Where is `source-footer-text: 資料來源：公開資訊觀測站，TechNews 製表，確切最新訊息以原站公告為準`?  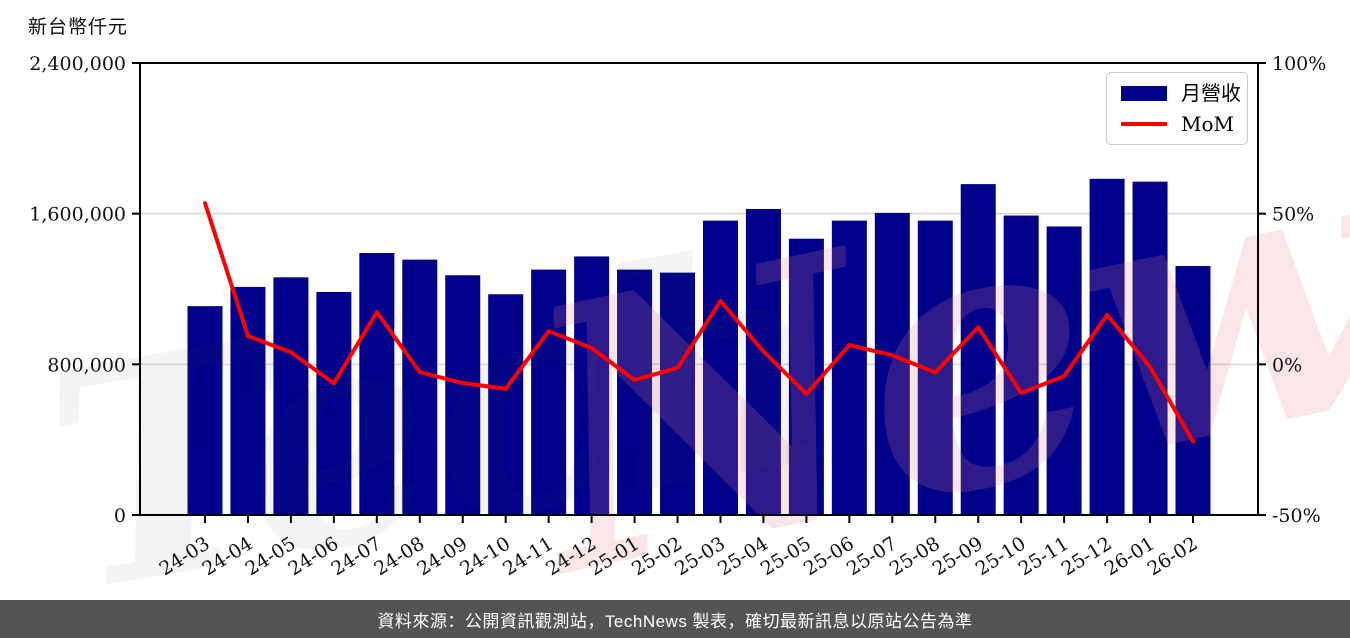
source-footer-text: 資料來源：公開資訊觀測站，TechNews 製表，確切最新訊息以原站公告為準 is located at coordinates (675, 621).